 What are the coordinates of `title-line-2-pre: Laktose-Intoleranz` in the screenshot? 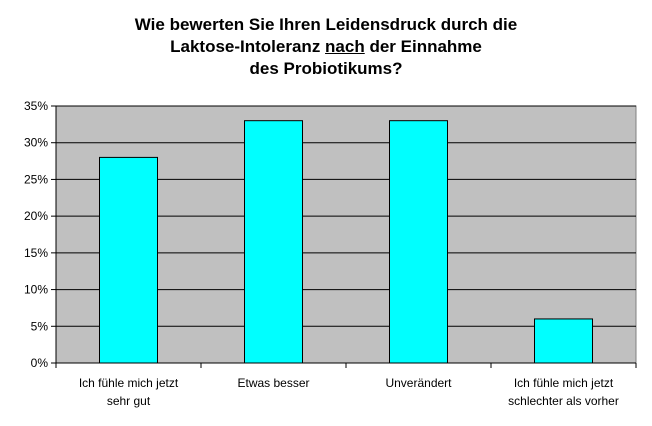 It's located at (248, 46).